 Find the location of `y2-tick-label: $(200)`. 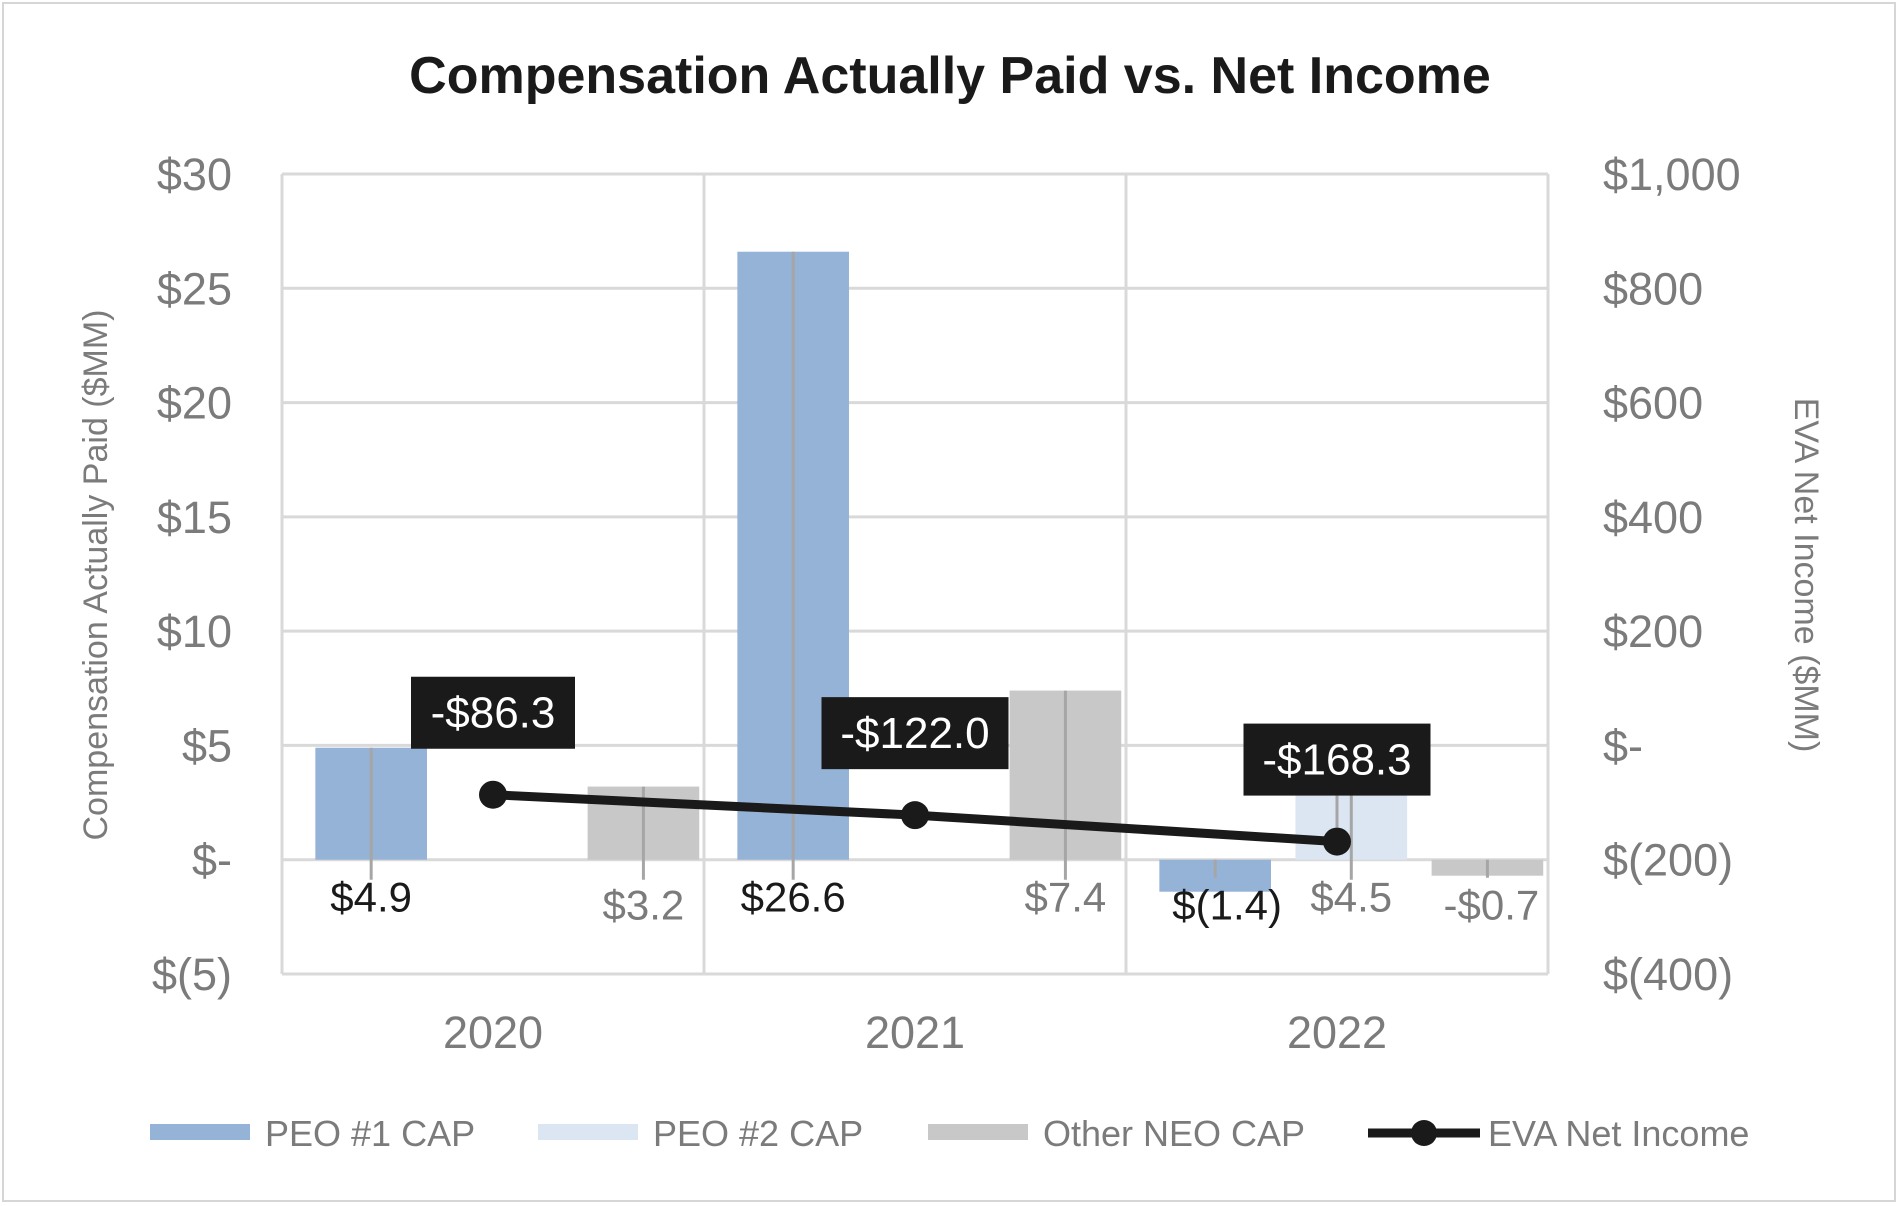

y2-tick-label: $(200) is located at coordinates (1668, 860).